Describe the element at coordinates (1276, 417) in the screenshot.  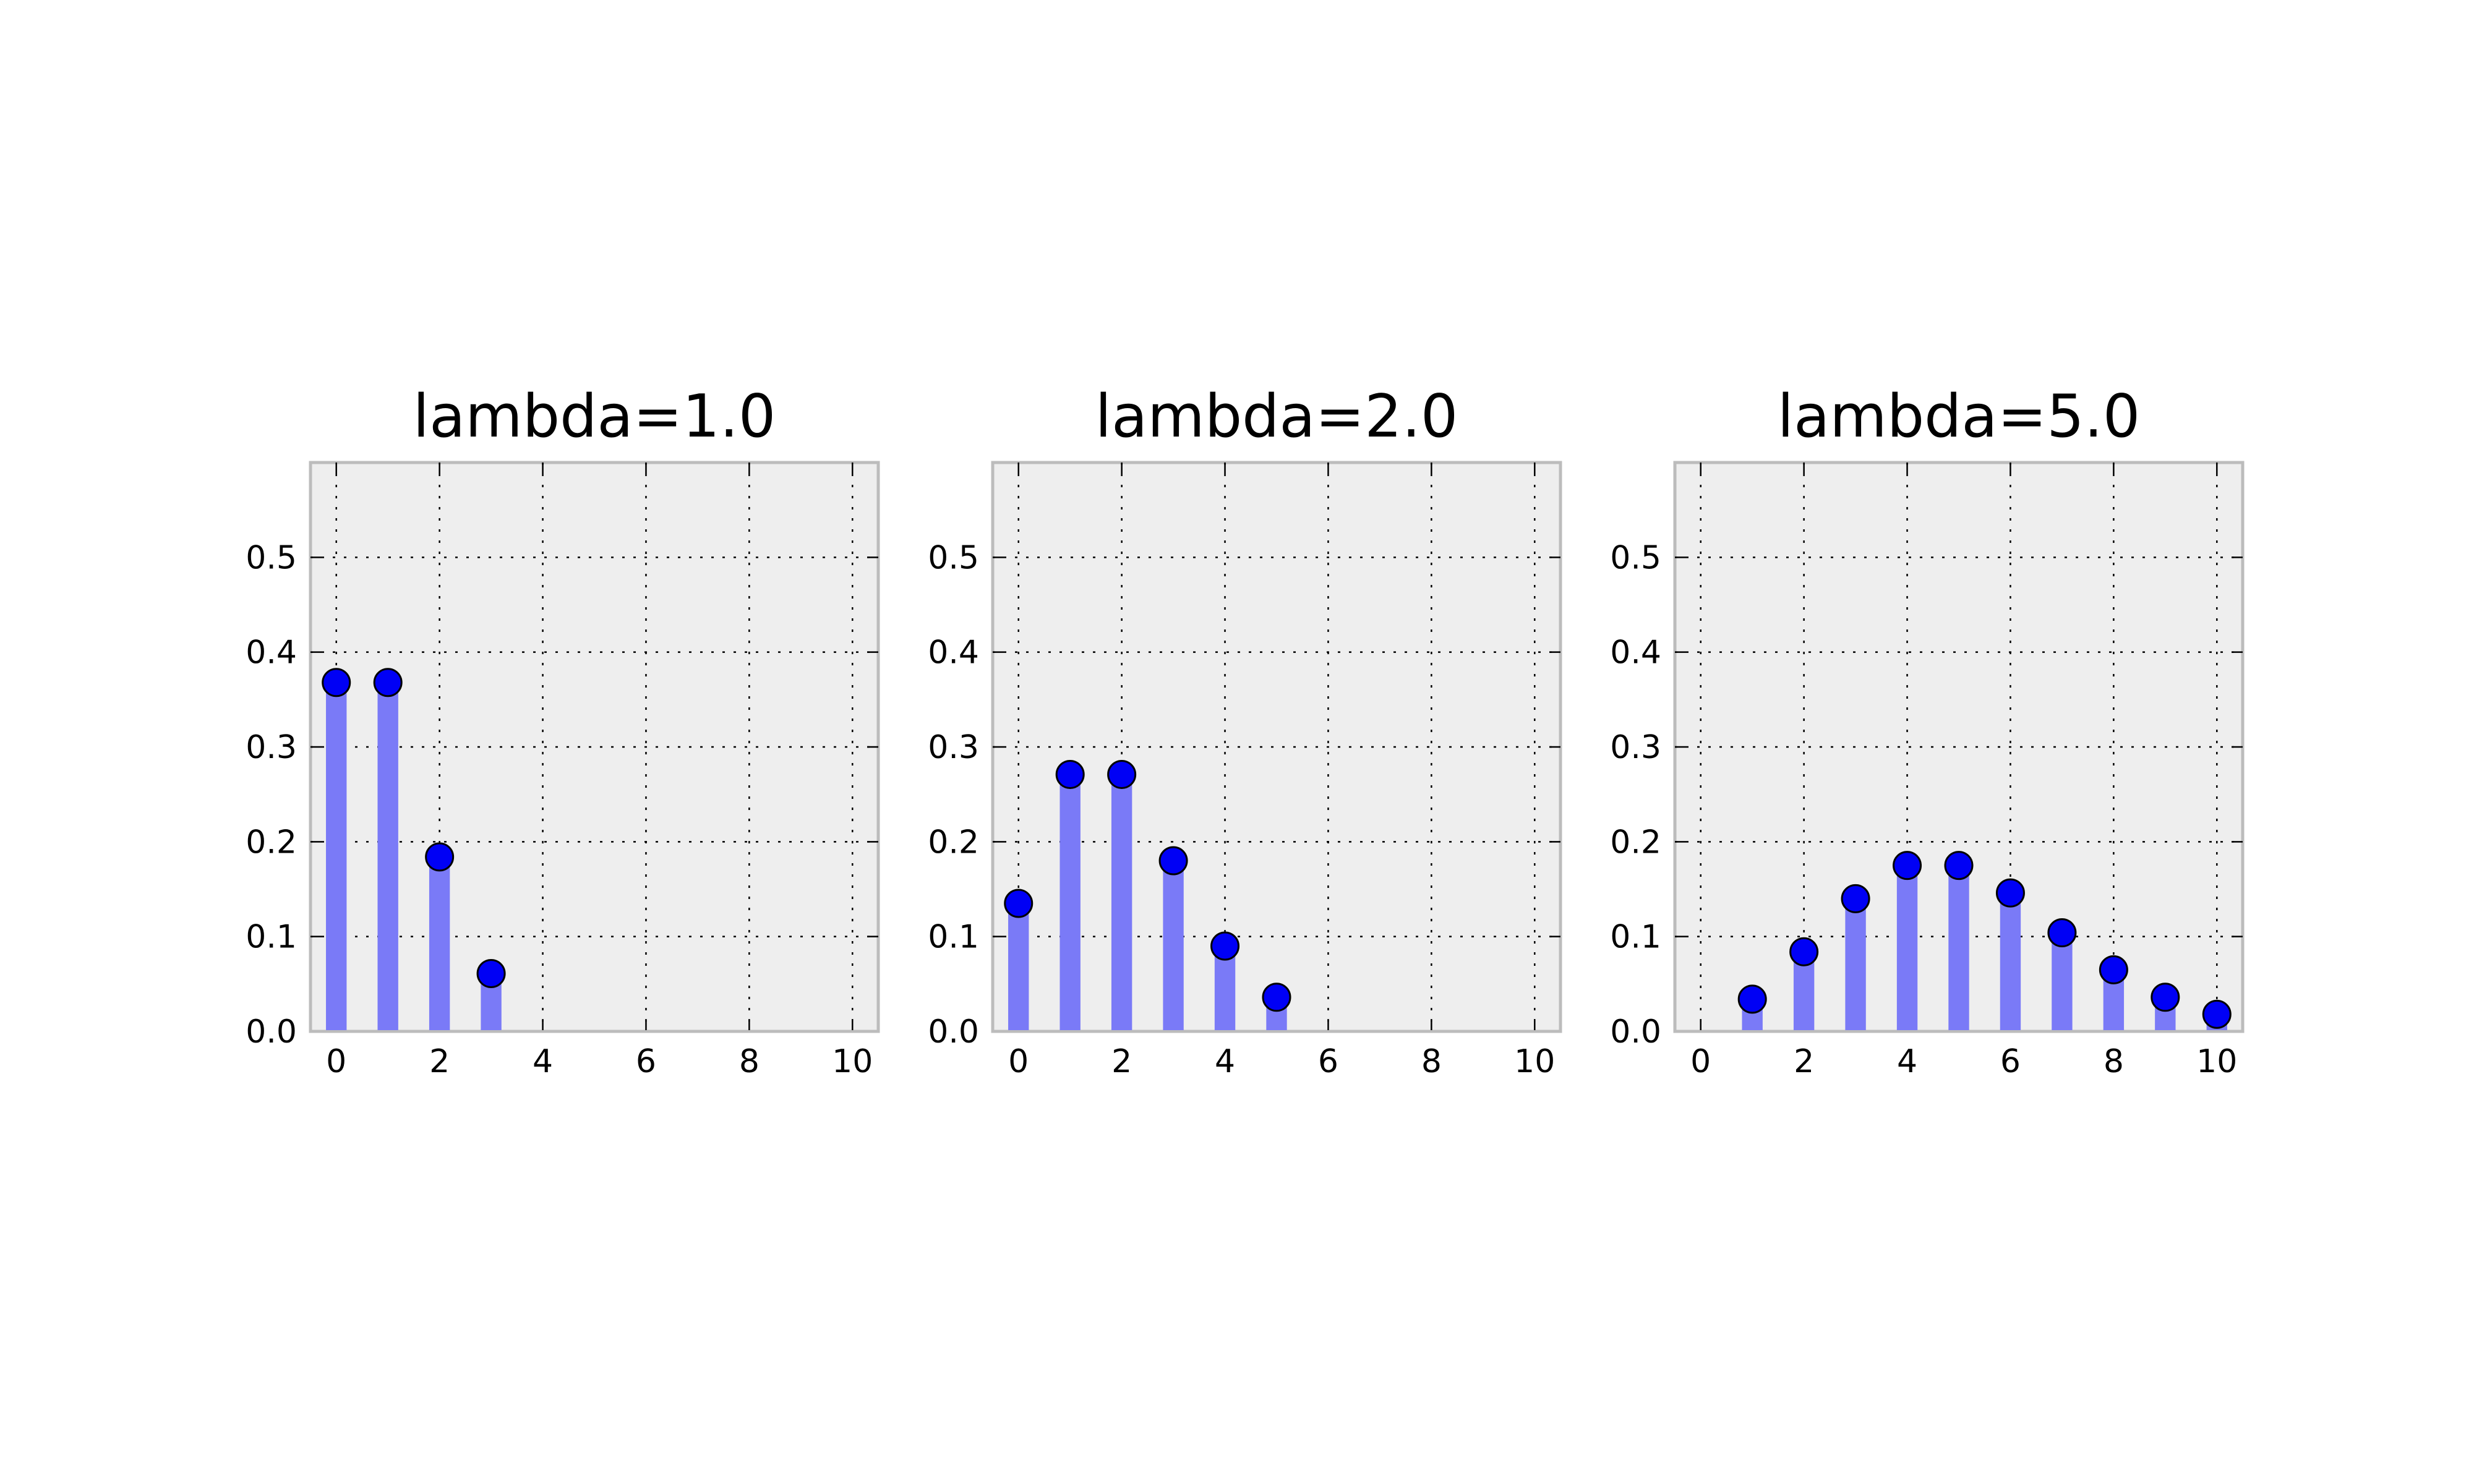
I see `panel-title: lambda=2.0` at that location.